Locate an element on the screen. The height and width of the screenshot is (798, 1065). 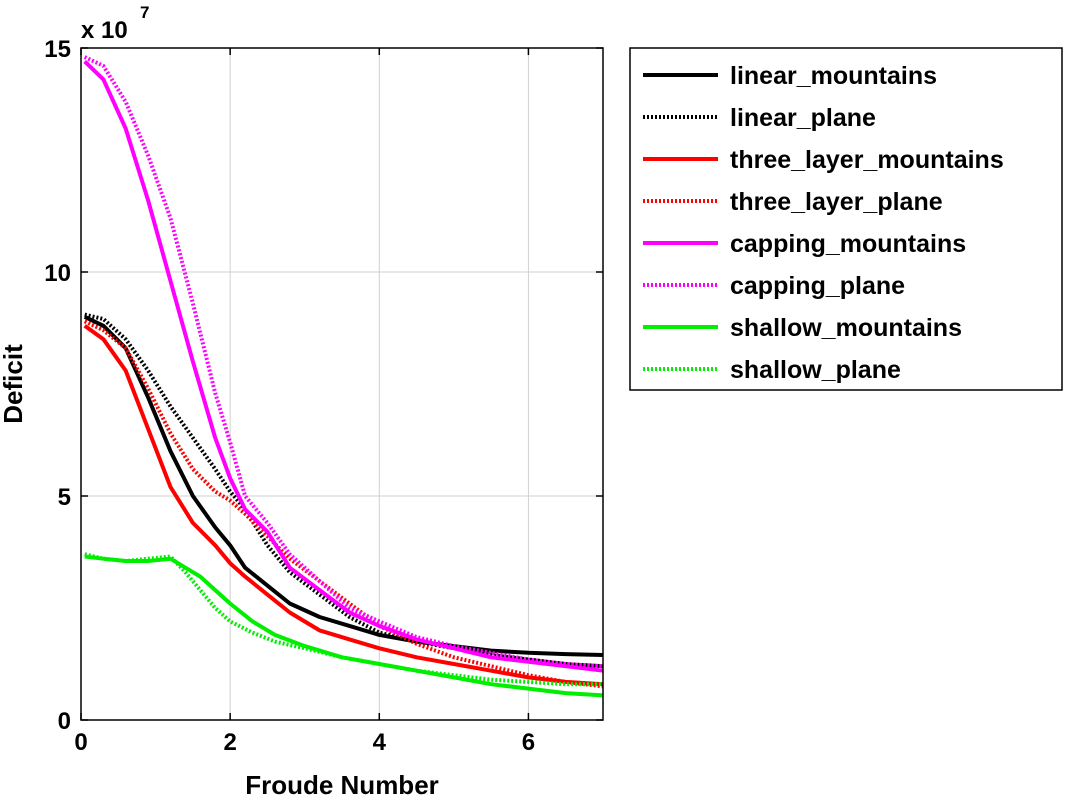
x-tick-label: 2 is located at coordinates (229, 742).